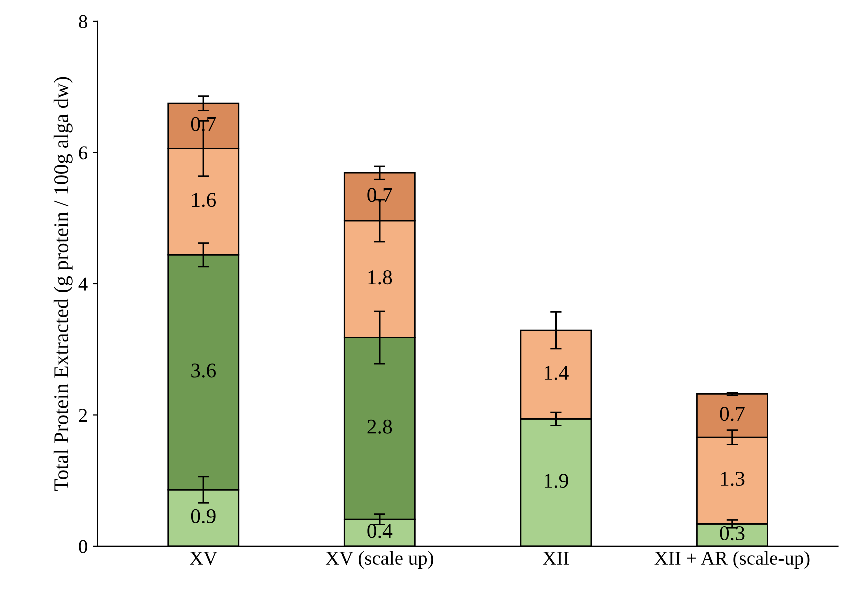 Image resolution: width=851 pixels, height=614 pixels. What do you see at coordinates (83, 153) in the screenshot?
I see `y-tick-label: 6` at bounding box center [83, 153].